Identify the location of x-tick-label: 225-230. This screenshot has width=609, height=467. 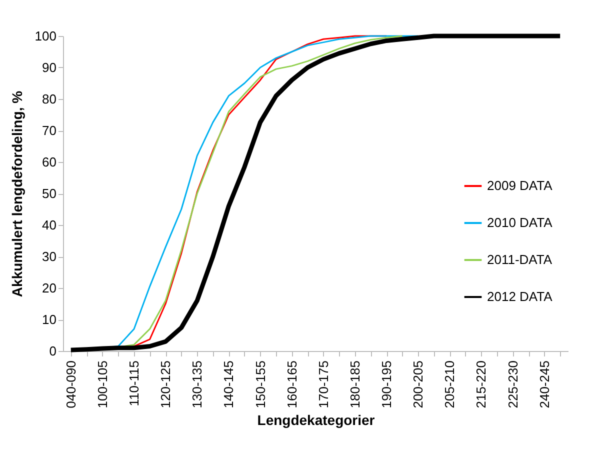
(512, 384).